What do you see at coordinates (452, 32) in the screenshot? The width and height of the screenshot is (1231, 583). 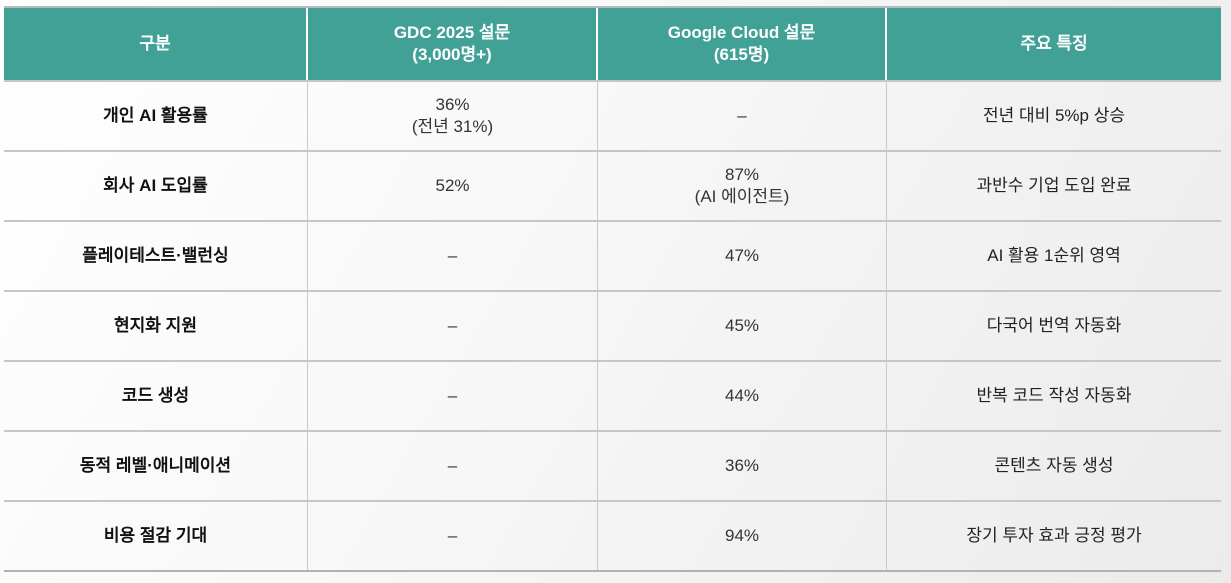 I see `column-header-label: GDC 2025 설문` at bounding box center [452, 32].